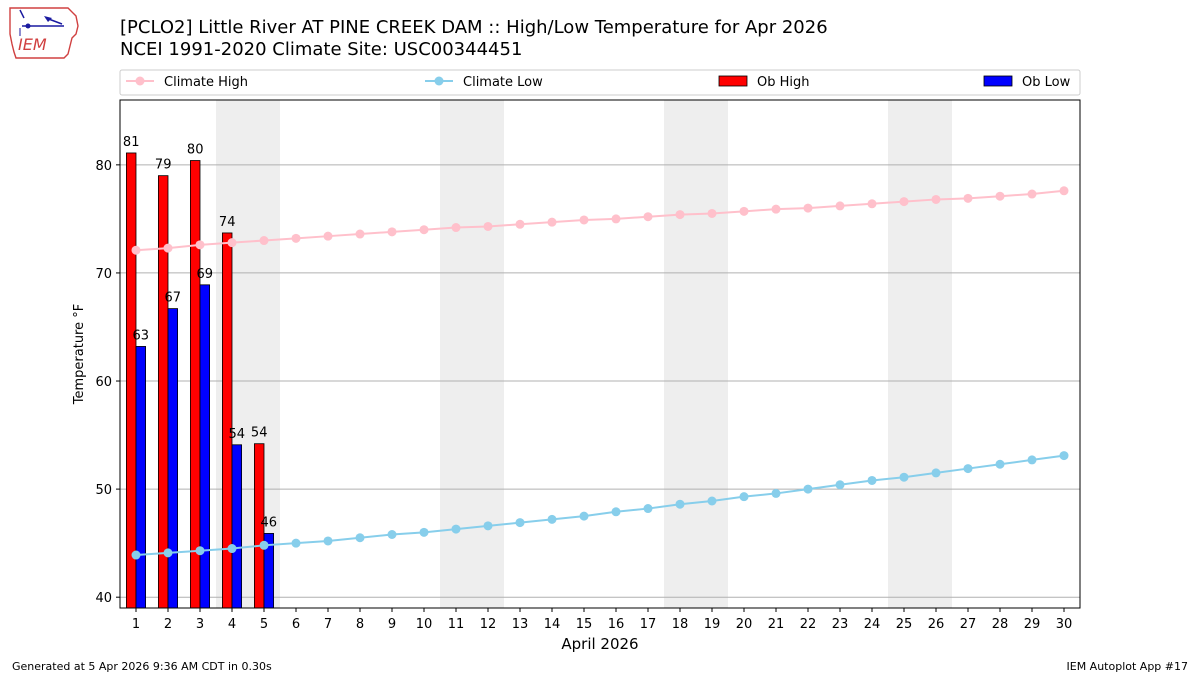  Describe the element at coordinates (808, 624) in the screenshot. I see `x-tick-label: 22` at that location.